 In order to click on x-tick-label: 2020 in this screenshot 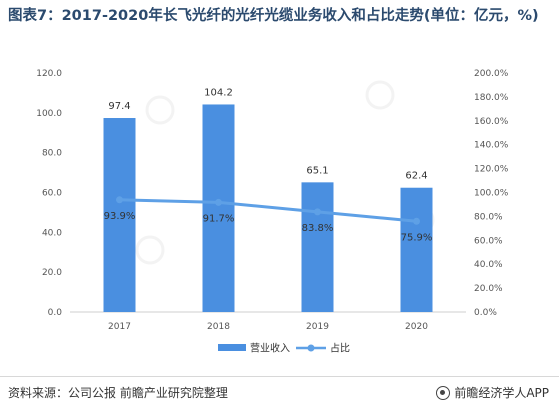, I will do `click(416, 327)`.